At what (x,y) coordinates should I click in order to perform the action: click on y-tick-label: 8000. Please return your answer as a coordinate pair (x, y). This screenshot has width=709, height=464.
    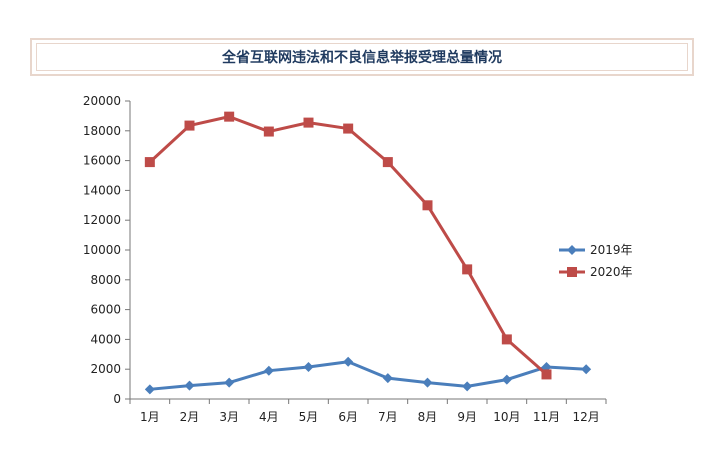
    Looking at the image, I should click on (105, 280).